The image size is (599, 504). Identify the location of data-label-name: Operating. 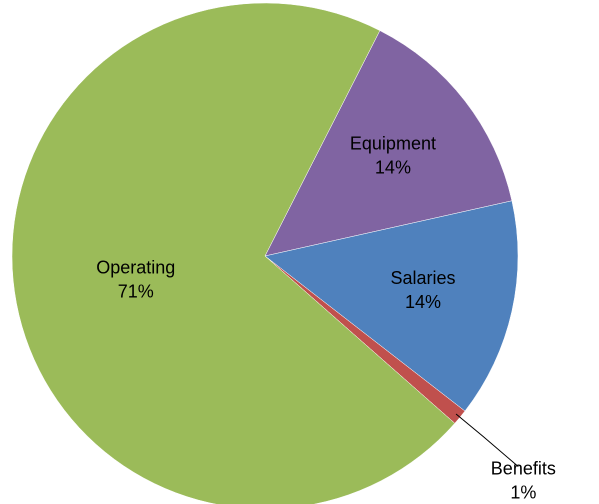
(135, 267).